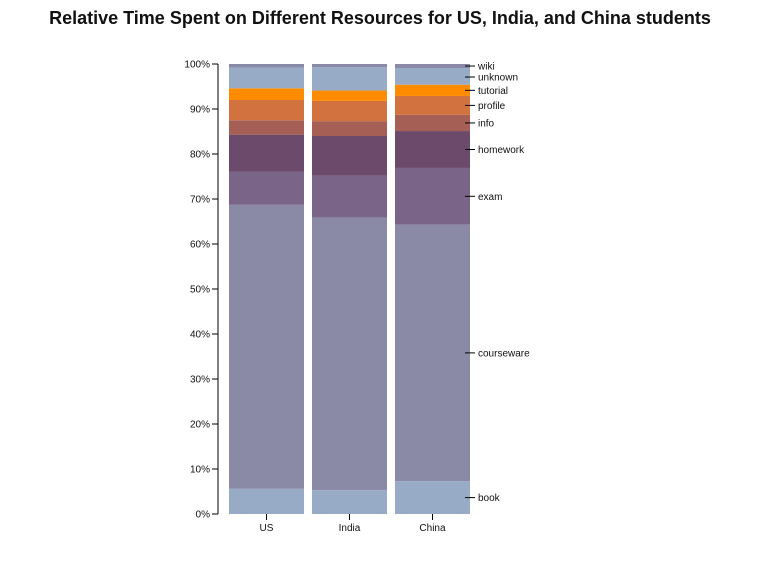  I want to click on legend-label-book: book, so click(489, 498).